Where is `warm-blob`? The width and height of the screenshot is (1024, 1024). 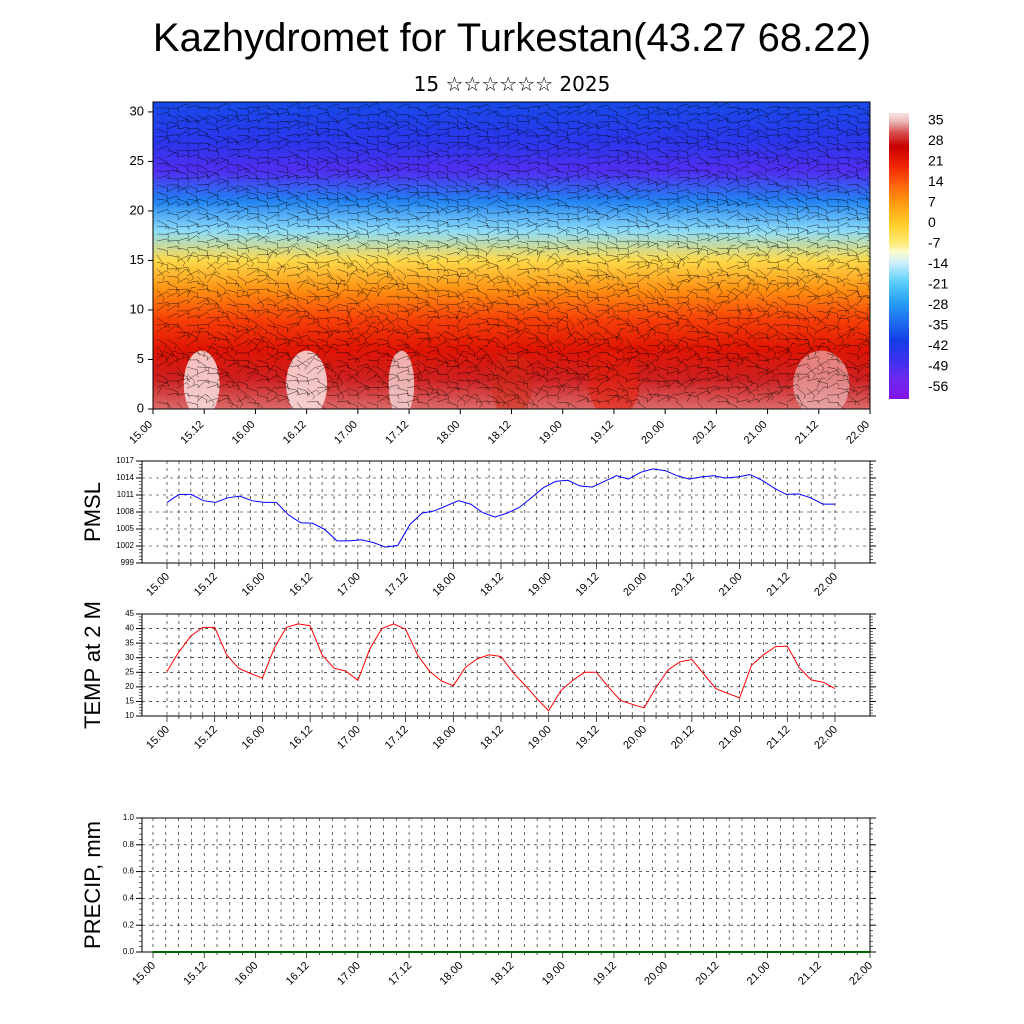
warm-blob is located at coordinates (201, 379).